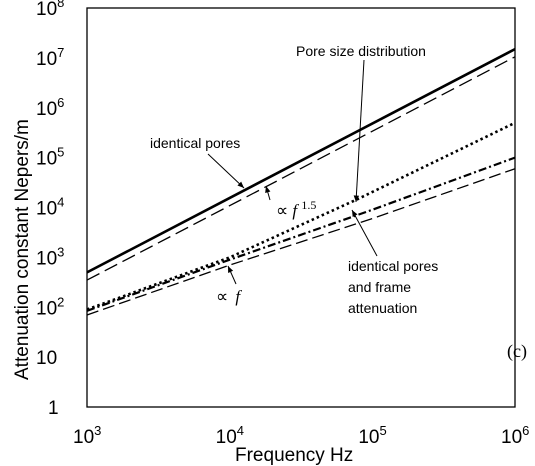  I want to click on y-tick-exp: 4, so click(60, 202).